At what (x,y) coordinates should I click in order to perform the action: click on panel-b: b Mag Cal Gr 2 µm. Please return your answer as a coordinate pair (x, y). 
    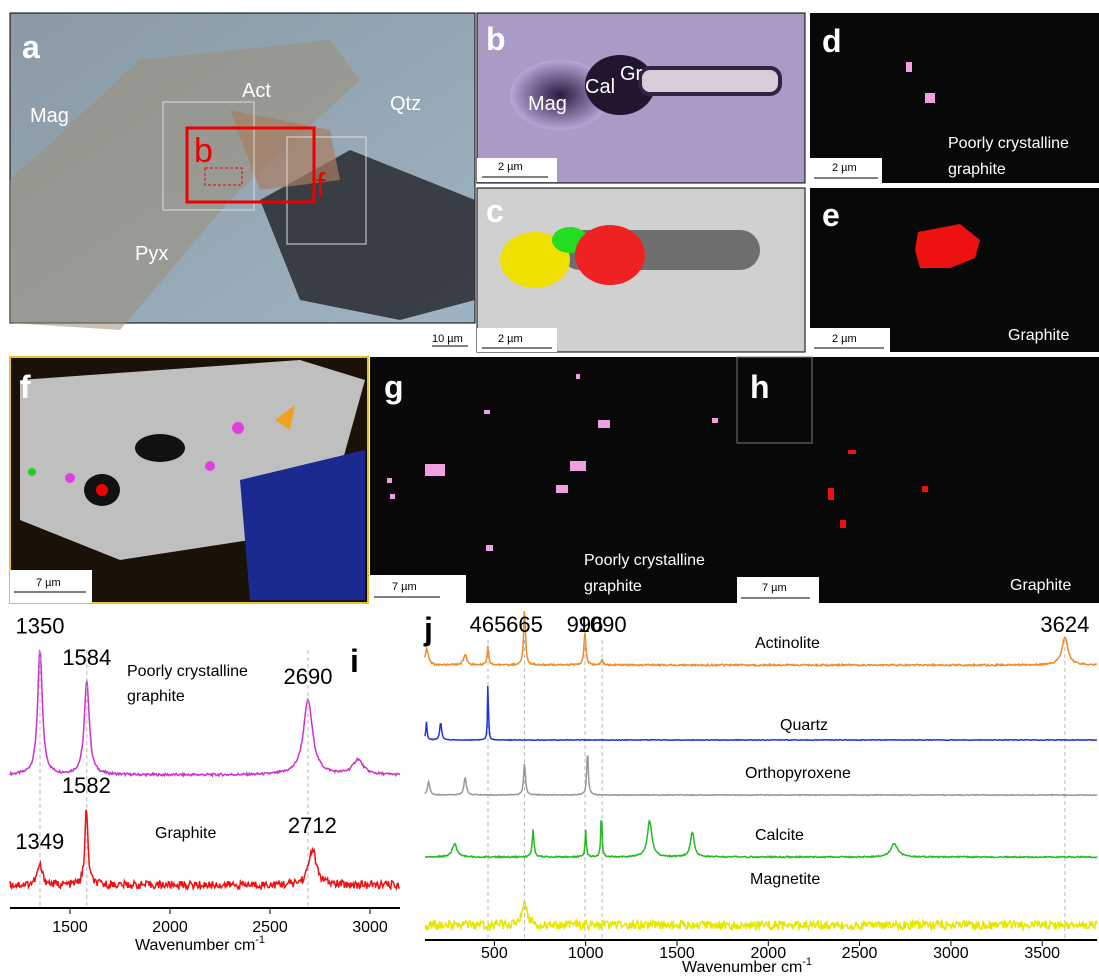
    Looking at the image, I should click on (641, 98).